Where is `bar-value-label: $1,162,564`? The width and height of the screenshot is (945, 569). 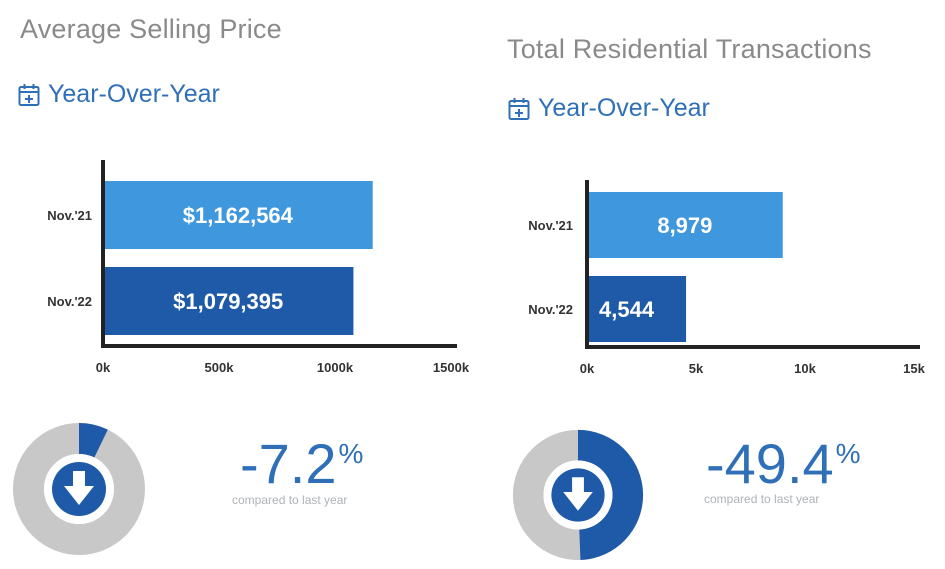
bar-value-label: $1,162,564 is located at coordinates (238, 215).